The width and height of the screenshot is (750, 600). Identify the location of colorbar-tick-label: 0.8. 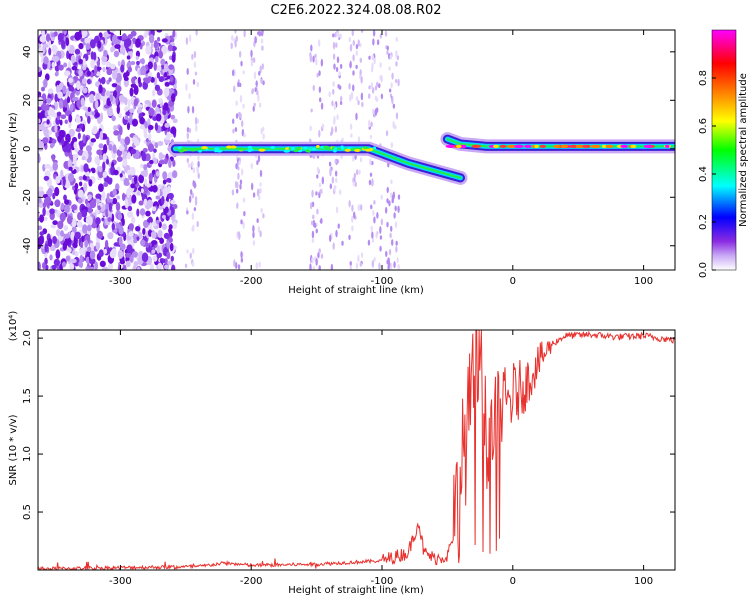
(703, 78).